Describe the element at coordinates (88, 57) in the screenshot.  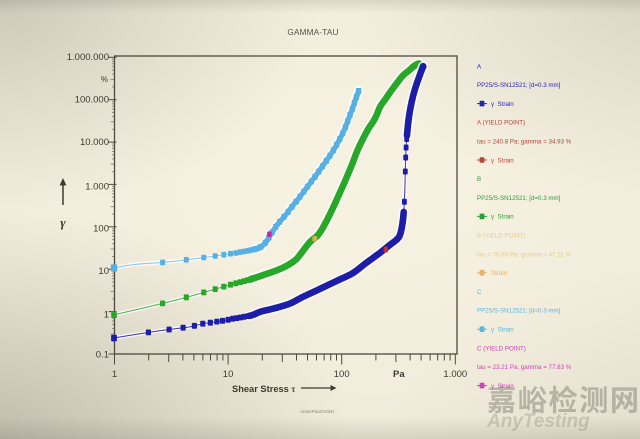
I see `svg-text: 1.000.000` at that location.